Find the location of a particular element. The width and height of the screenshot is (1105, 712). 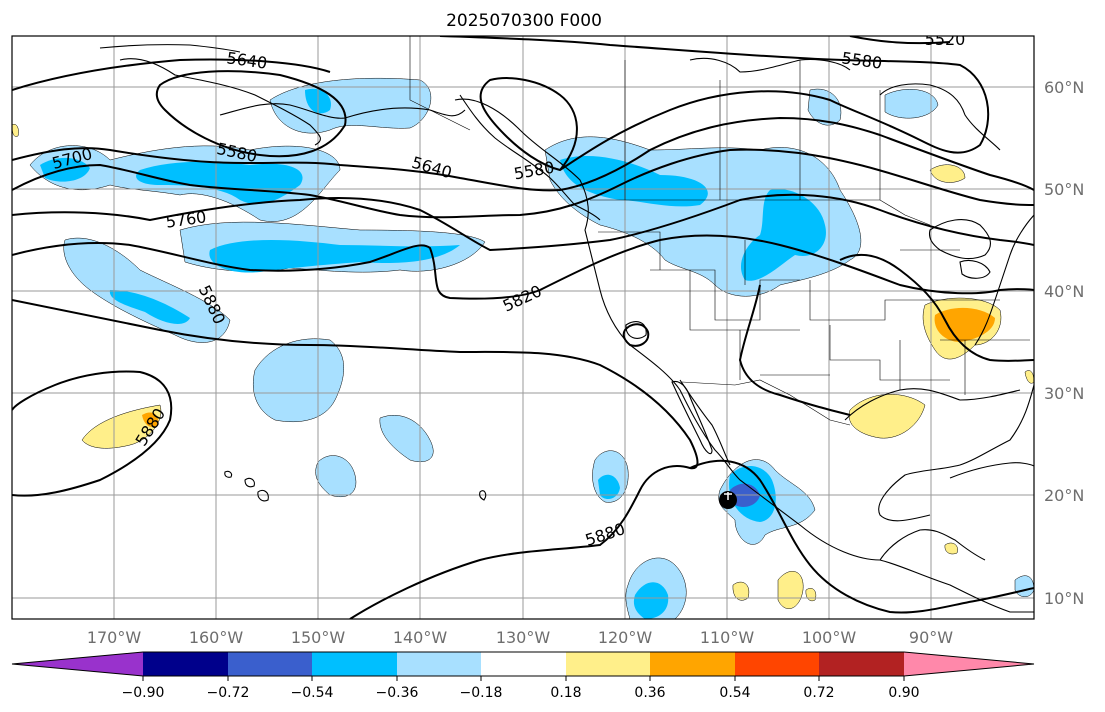

cuba is located at coordinates (991, 470).